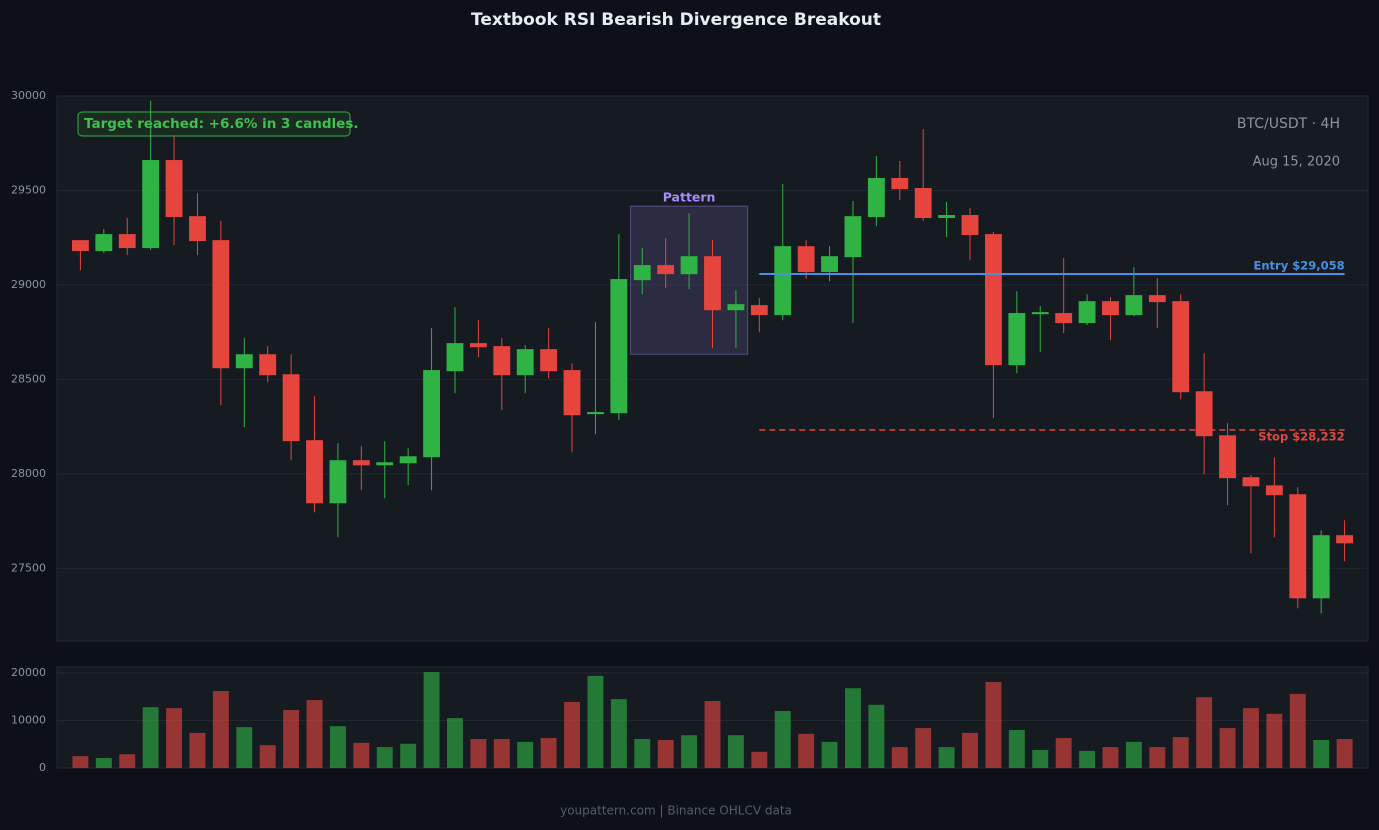 Image resolution: width=1379 pixels, height=830 pixels. I want to click on footer: youpattern.com | Binance OHLCV data, so click(676, 811).